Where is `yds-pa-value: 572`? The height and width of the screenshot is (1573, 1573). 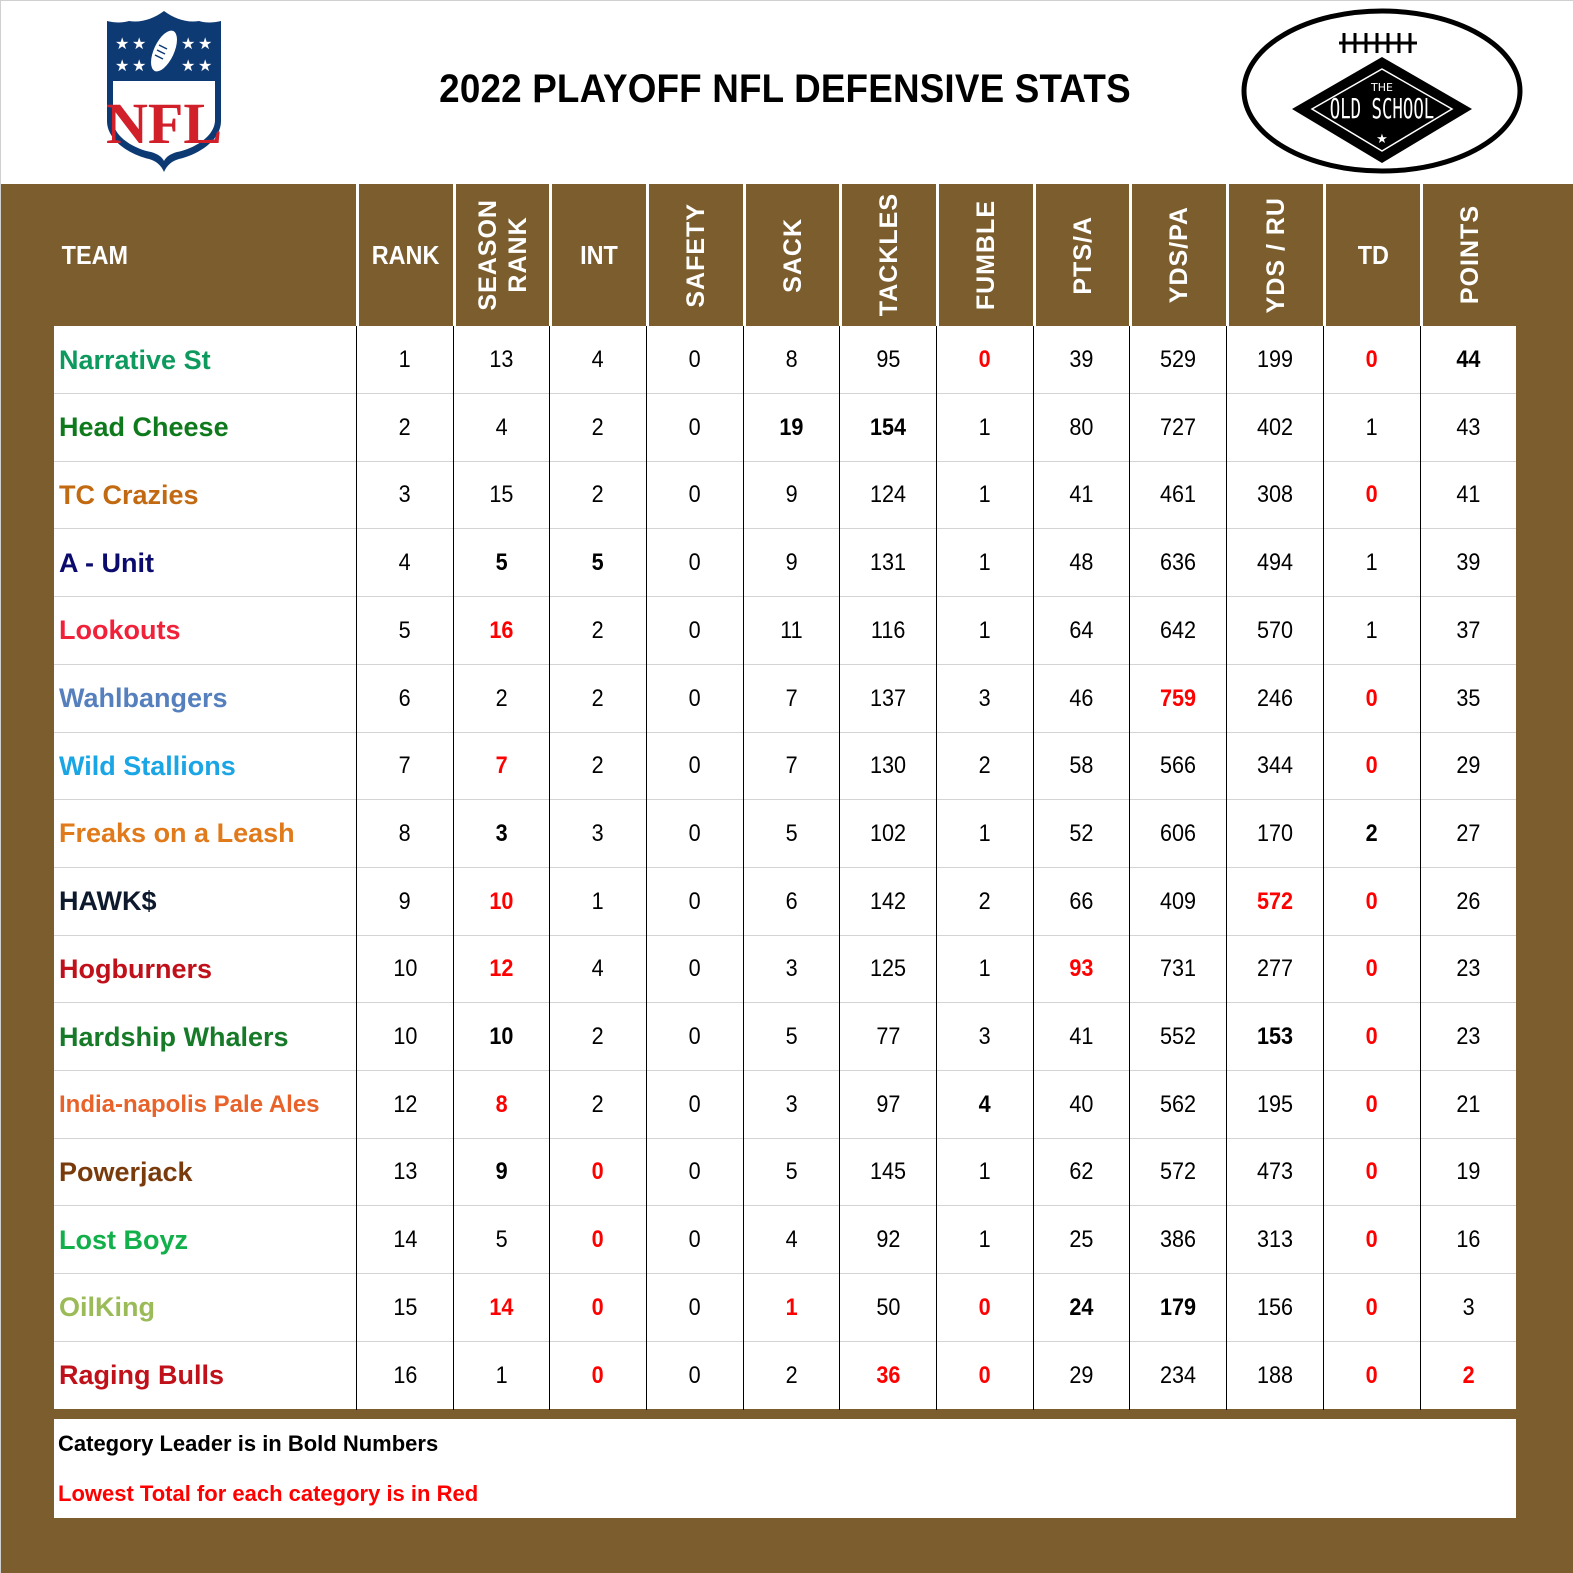 yds-pa-value: 572 is located at coordinates (1178, 1172).